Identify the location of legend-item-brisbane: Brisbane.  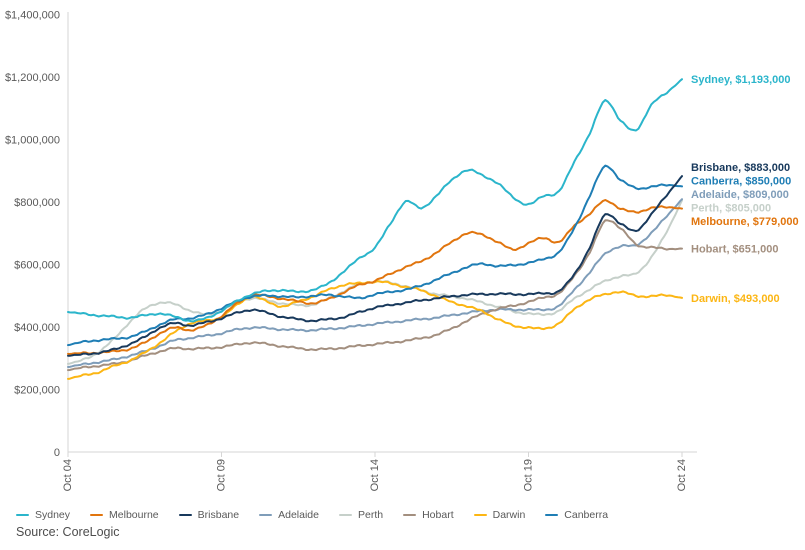
(209, 515).